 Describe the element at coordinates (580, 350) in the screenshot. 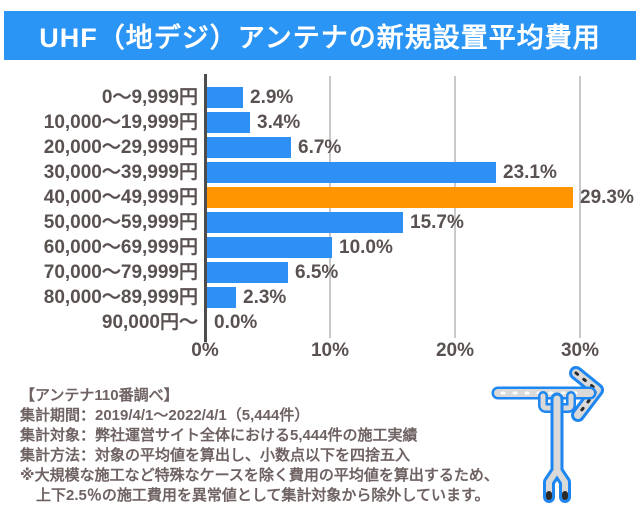

I see `x-tick-label: 30%` at that location.